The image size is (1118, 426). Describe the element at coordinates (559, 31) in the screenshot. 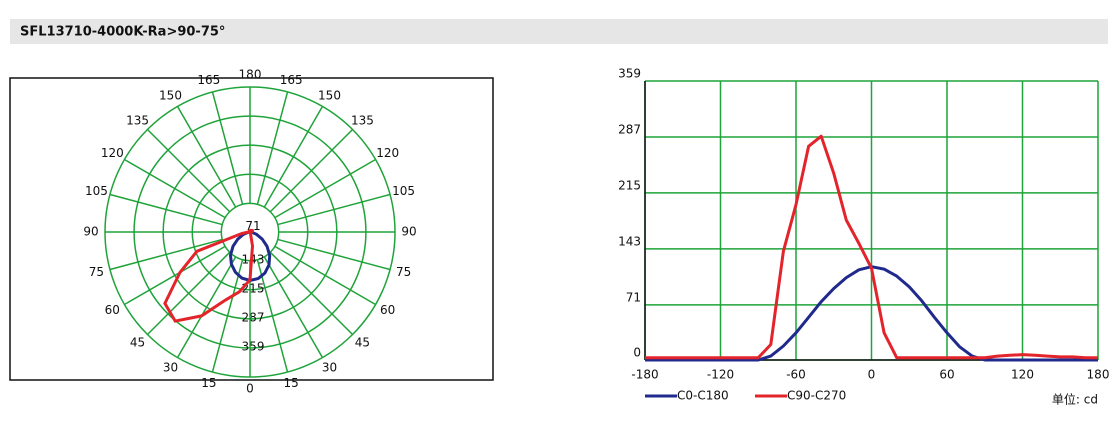

I see `header-bar` at that location.